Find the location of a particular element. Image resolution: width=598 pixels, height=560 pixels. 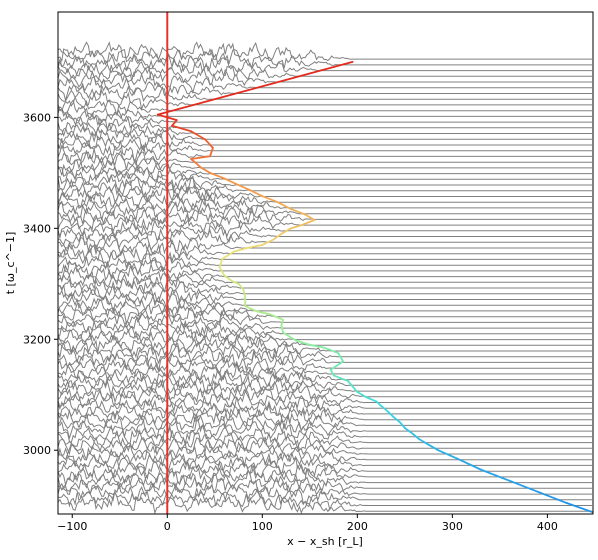

x-tick-label: 400 is located at coordinates (547, 526).